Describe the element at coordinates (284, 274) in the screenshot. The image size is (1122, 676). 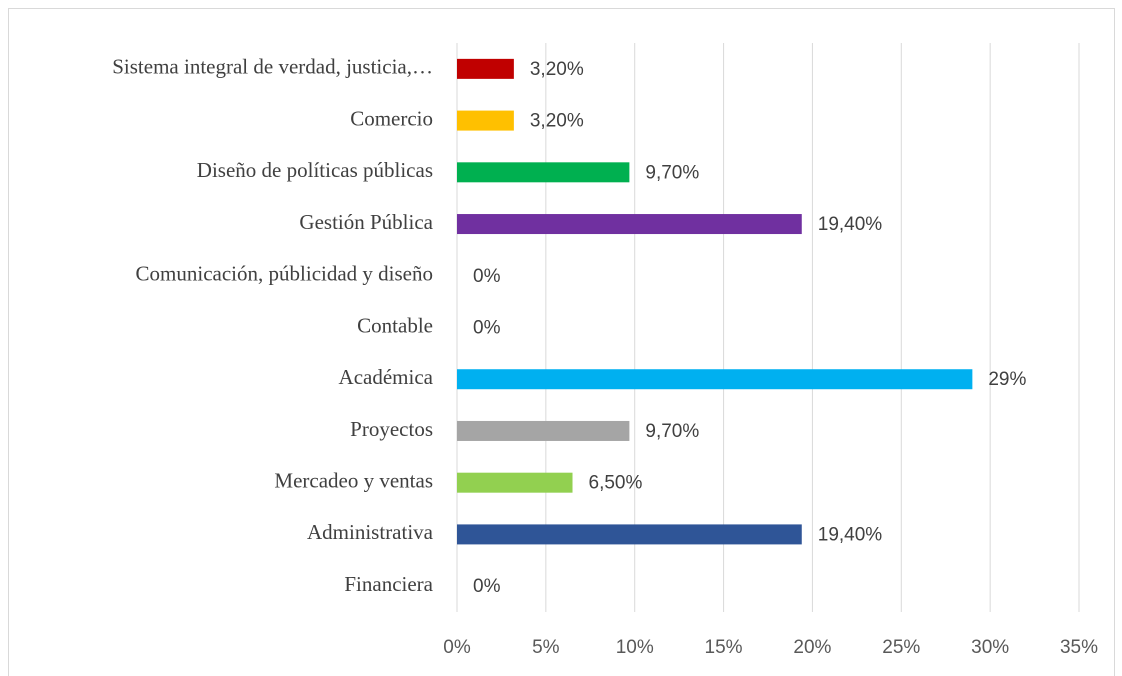
I see `y-tick-label: Comunicación, públicidad y diseño` at that location.